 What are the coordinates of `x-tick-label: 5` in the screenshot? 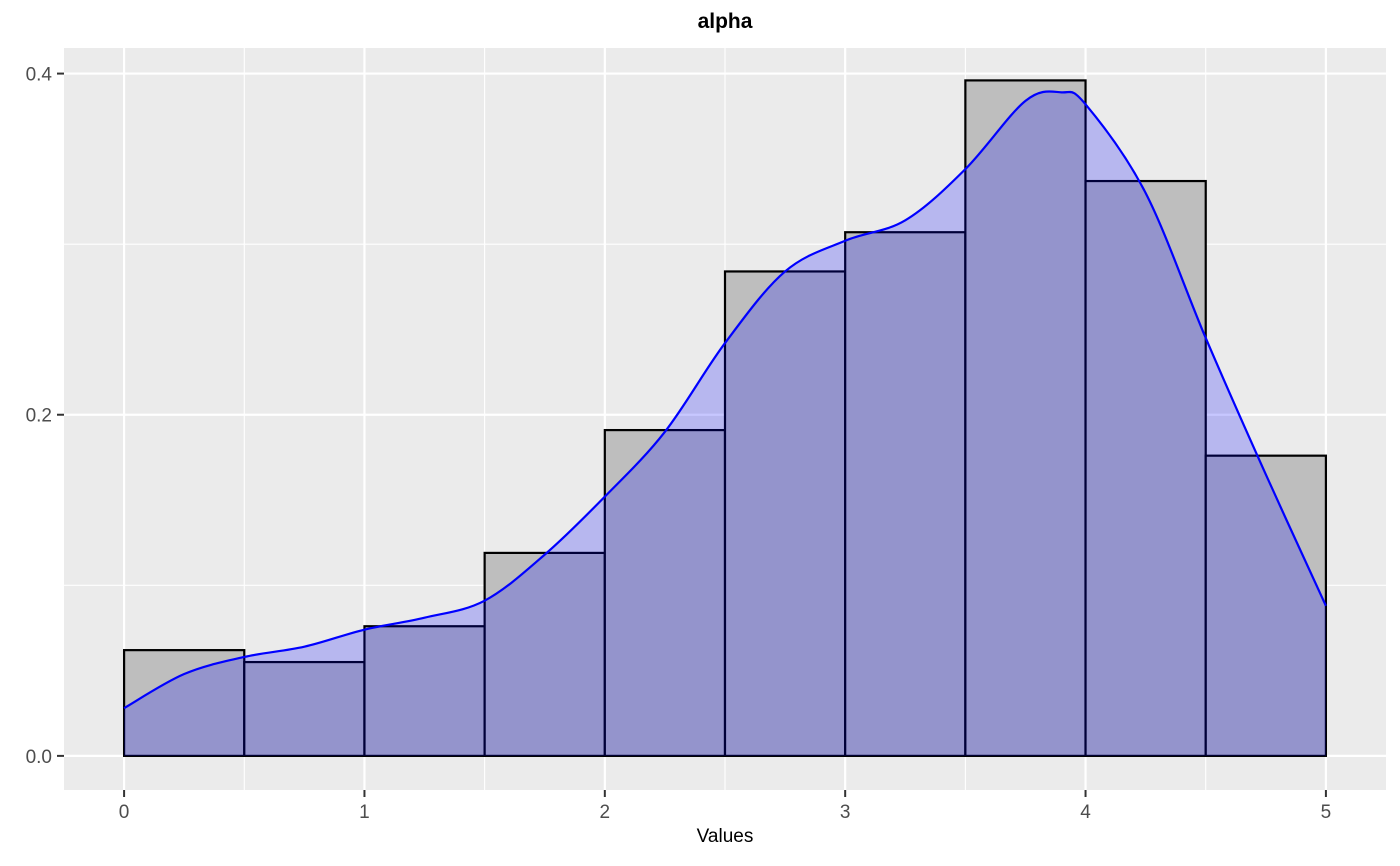 It's located at (1326, 812).